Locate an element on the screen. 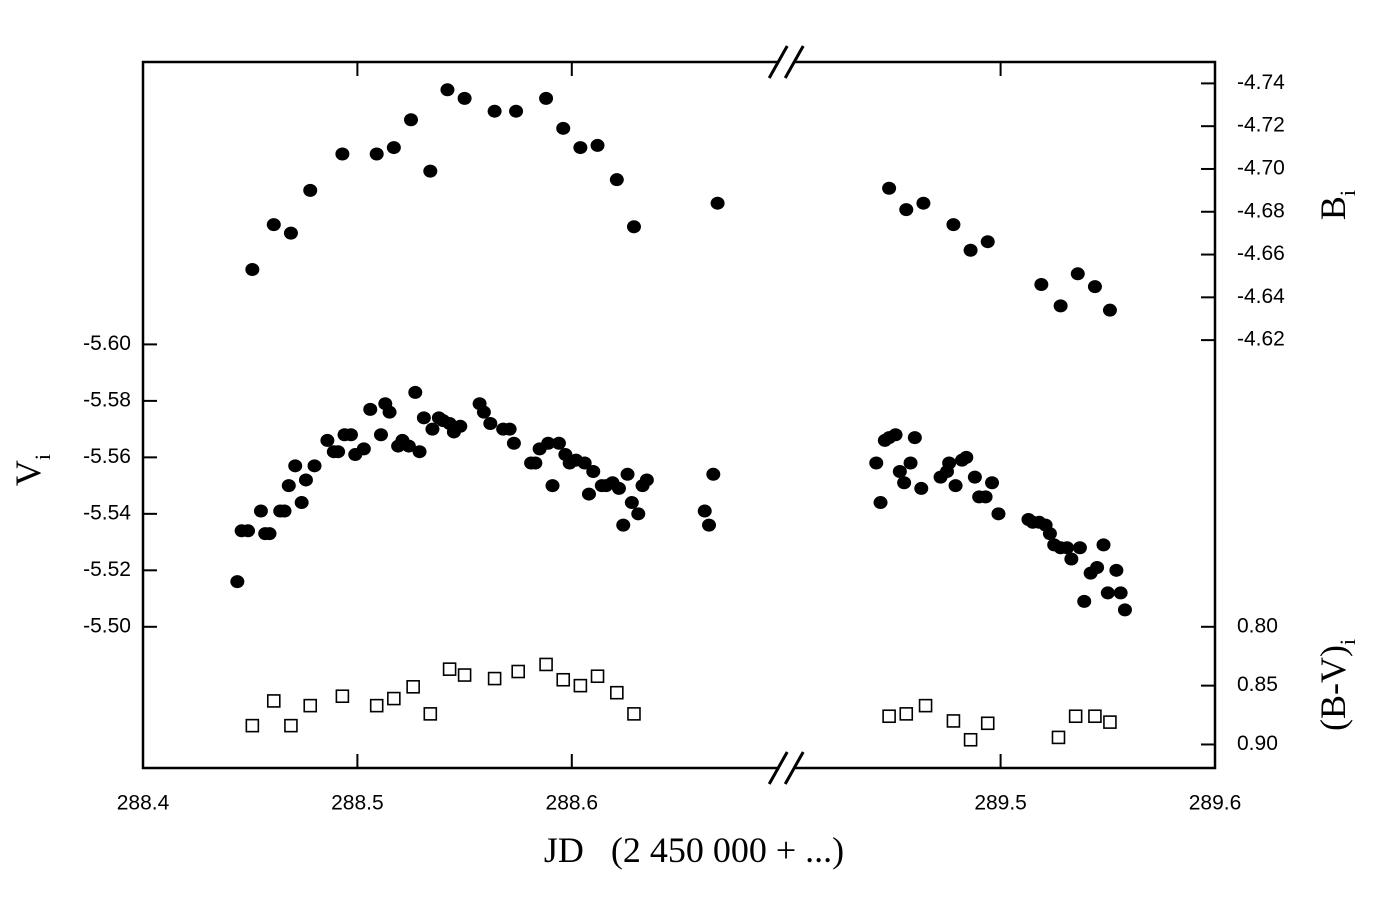 The height and width of the screenshot is (900, 1400). y3-tick-label: 0.85 is located at coordinates (1257, 684).